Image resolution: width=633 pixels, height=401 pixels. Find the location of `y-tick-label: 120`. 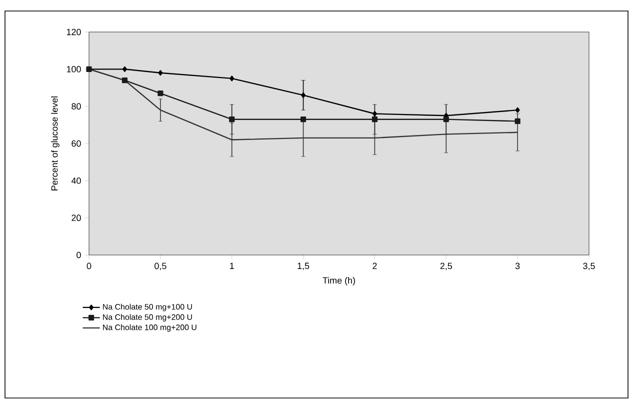

y-tick-label: 120 is located at coordinates (73, 32).